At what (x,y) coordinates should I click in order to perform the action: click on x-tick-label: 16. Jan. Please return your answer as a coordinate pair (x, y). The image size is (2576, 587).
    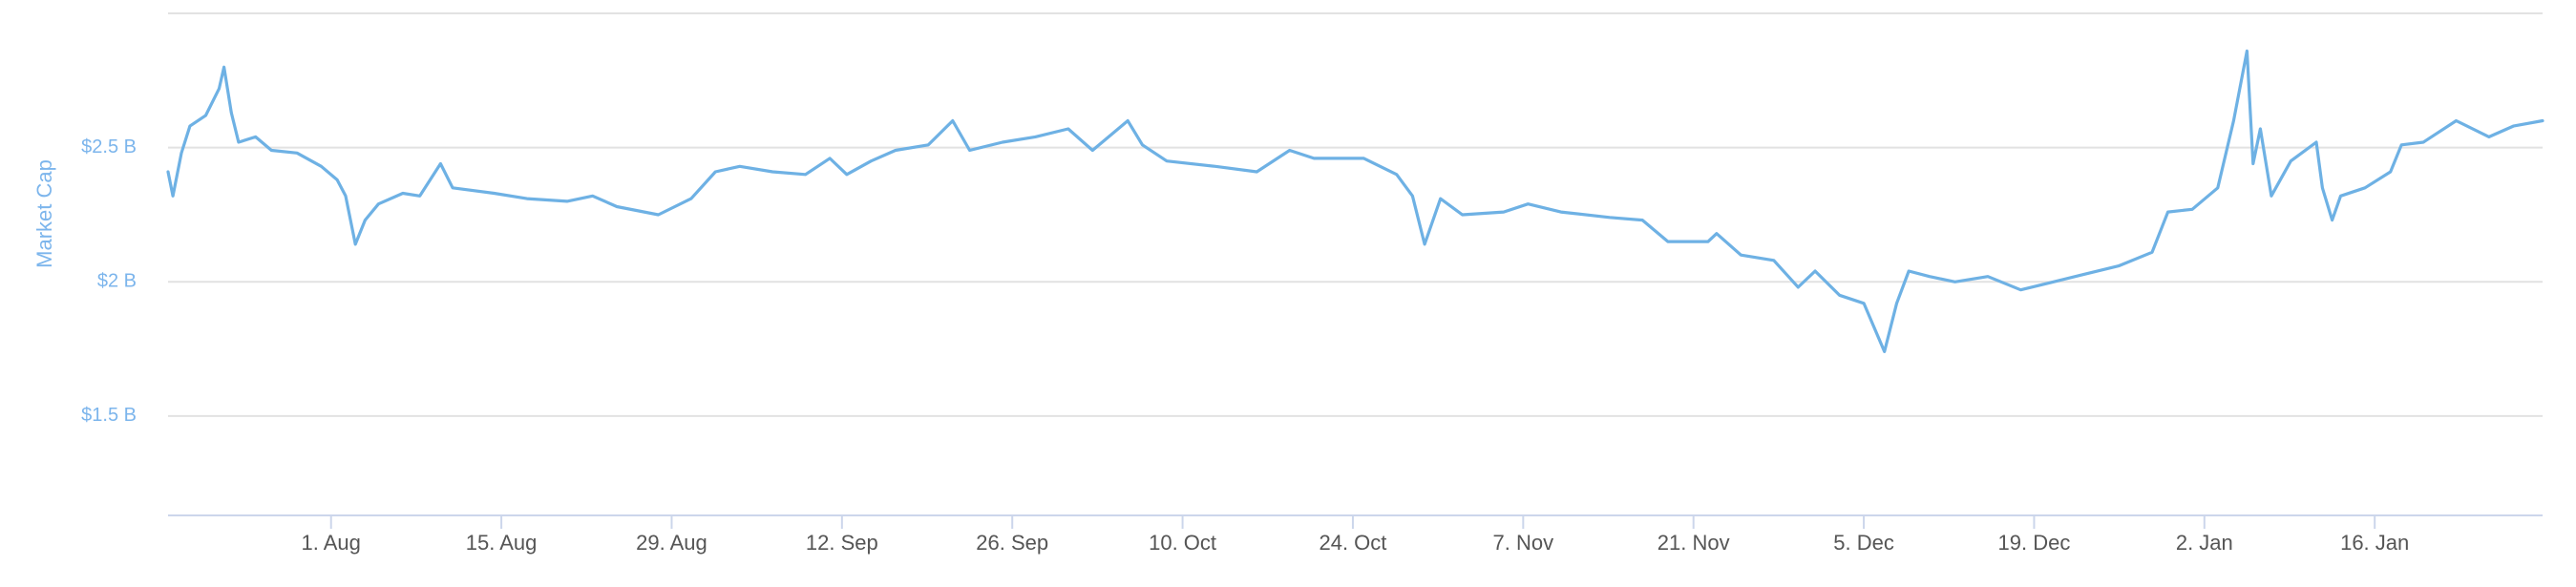
    Looking at the image, I should click on (2374, 543).